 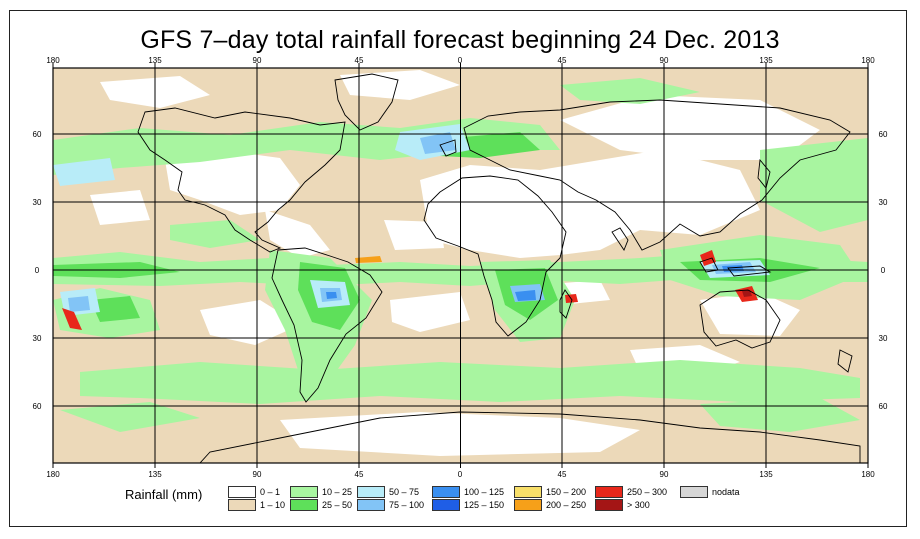 I want to click on legend-label-75-100: 75 – 100, so click(x=407, y=505).